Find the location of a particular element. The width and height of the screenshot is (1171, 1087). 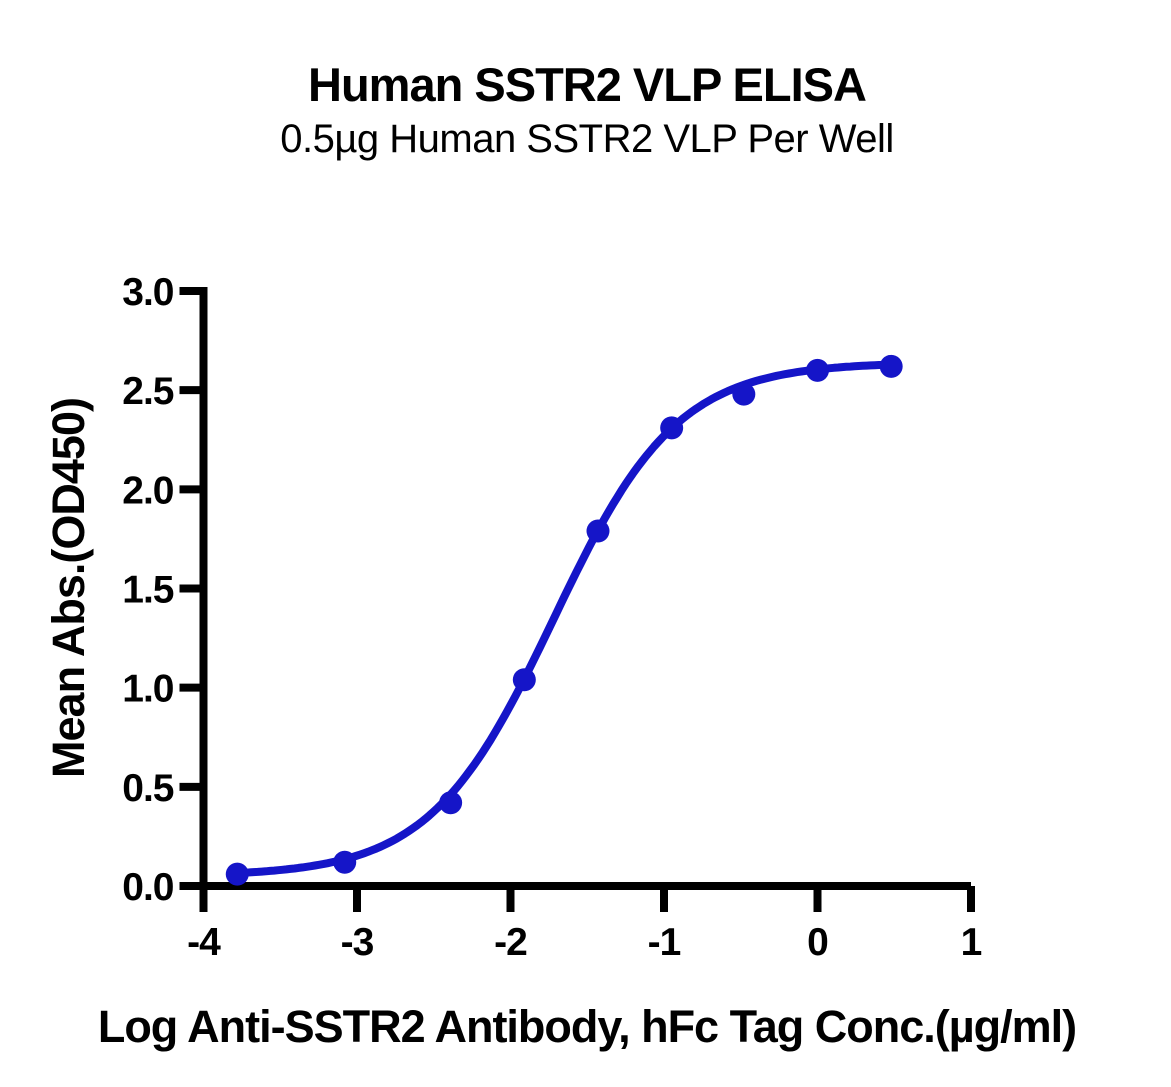

x-tick-label: -3 is located at coordinates (357, 942).